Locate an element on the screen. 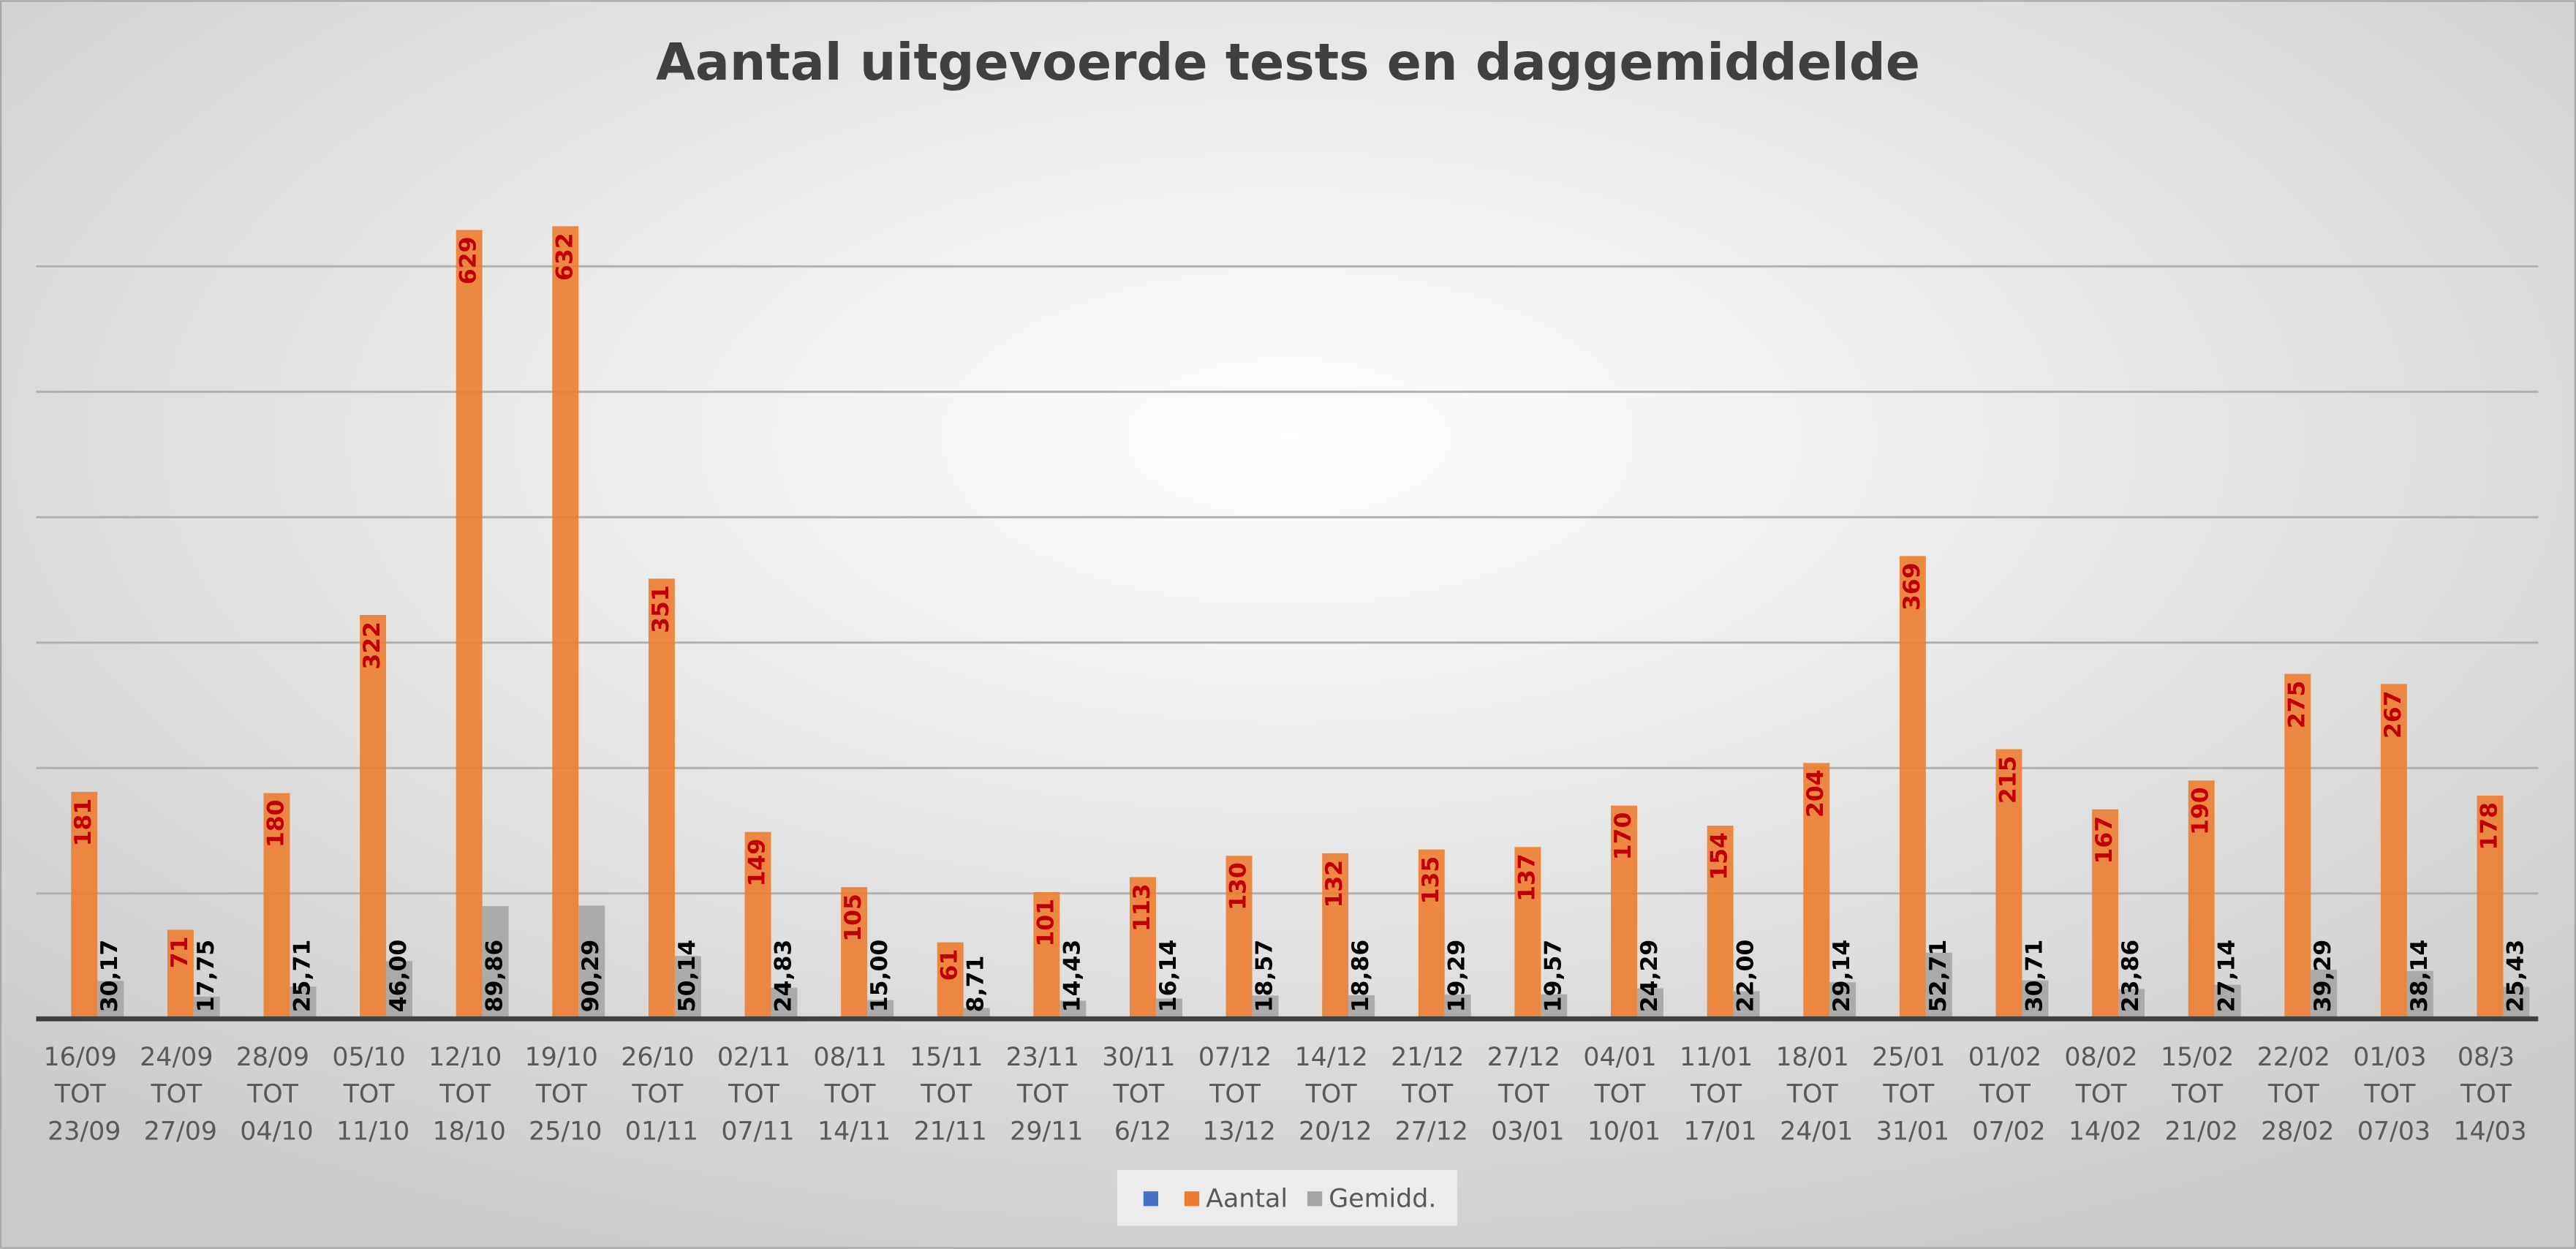 The width and height of the screenshot is (2576, 1249). legend-box is located at coordinates (1287, 1197).